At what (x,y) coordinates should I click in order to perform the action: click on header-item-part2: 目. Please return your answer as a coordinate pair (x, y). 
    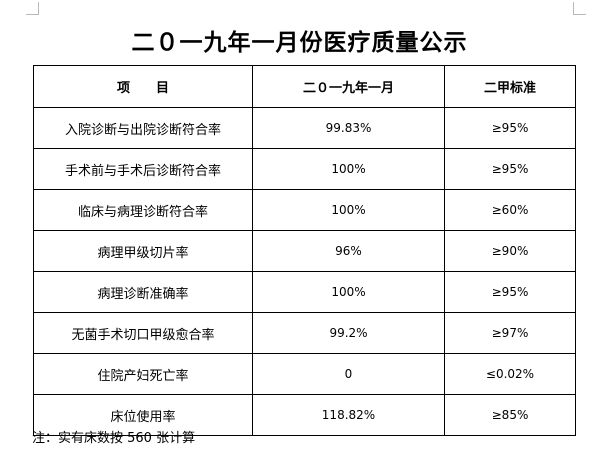
    Looking at the image, I should click on (163, 88).